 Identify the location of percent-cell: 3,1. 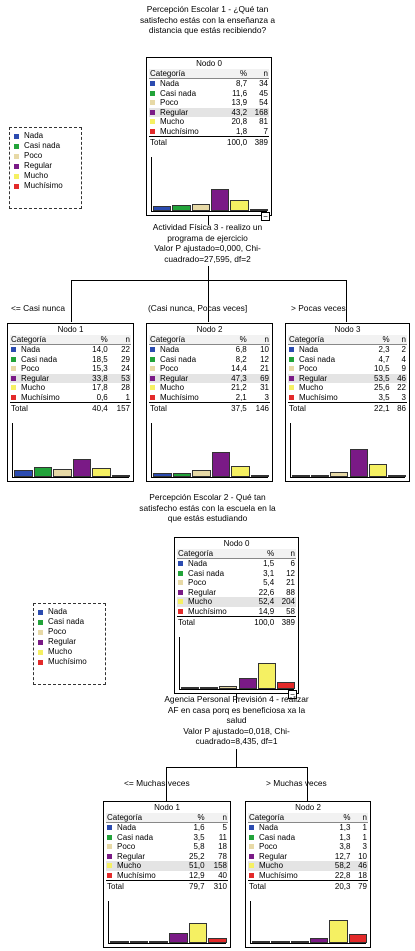
(269, 573).